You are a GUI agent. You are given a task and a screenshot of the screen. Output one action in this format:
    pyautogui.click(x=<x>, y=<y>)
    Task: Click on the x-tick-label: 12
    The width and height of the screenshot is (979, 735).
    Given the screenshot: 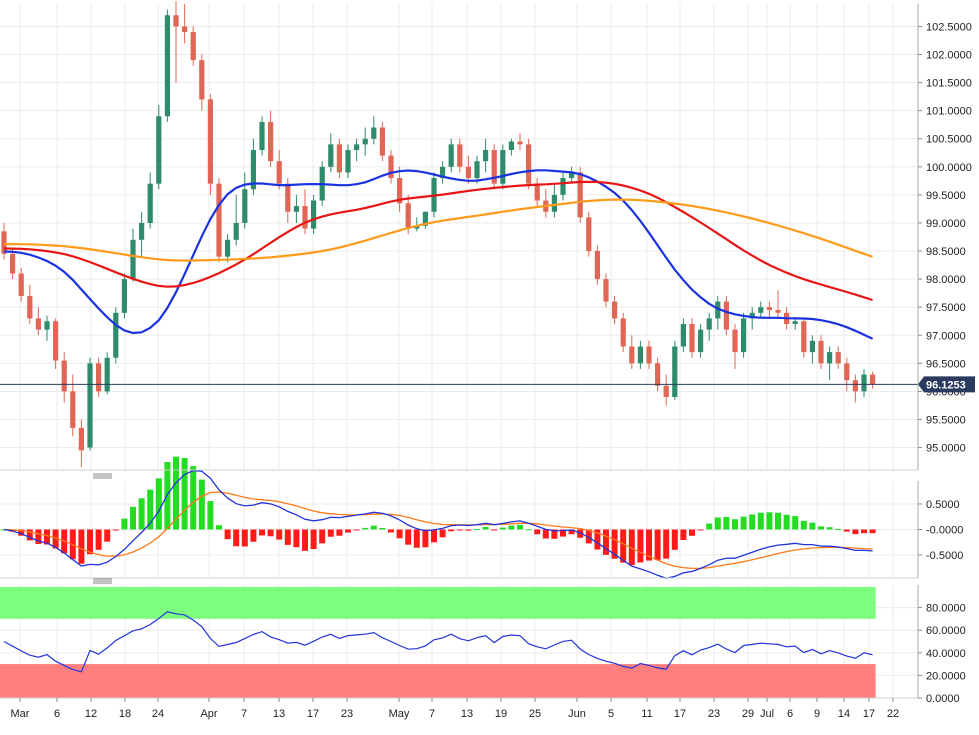 What is the action you would take?
    pyautogui.click(x=91, y=714)
    